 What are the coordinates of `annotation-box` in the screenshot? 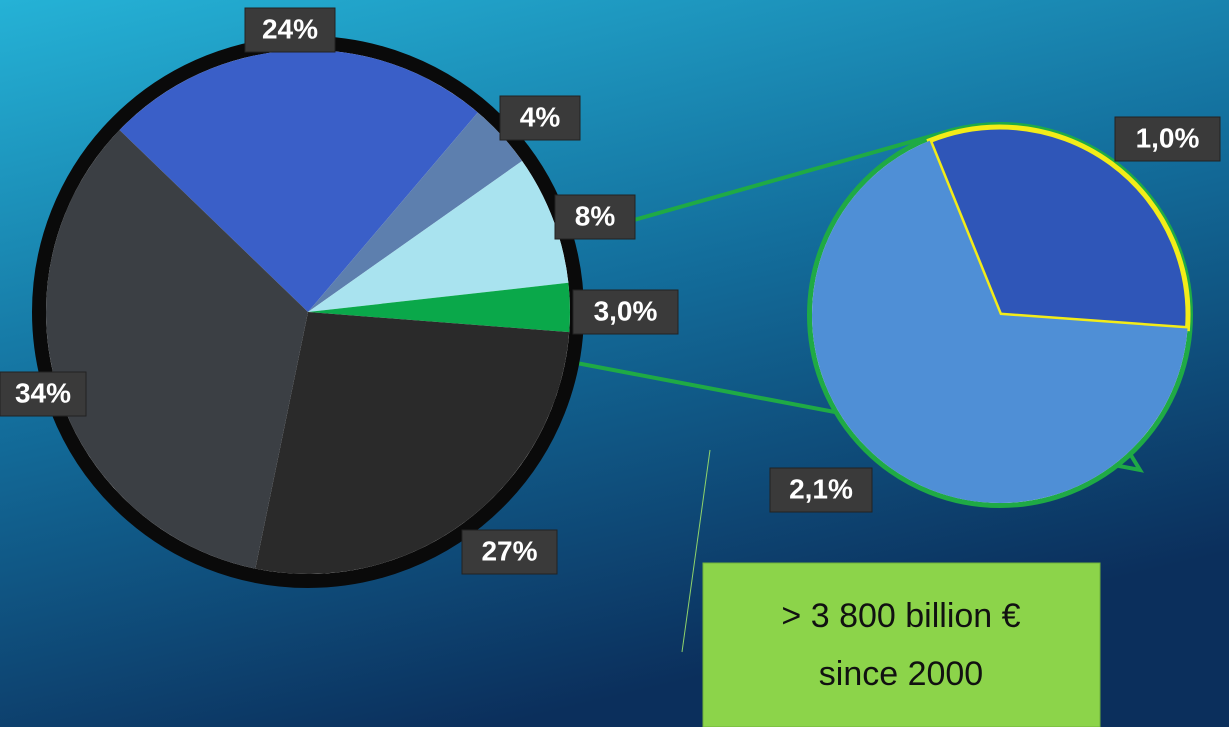 It's located at (901, 645).